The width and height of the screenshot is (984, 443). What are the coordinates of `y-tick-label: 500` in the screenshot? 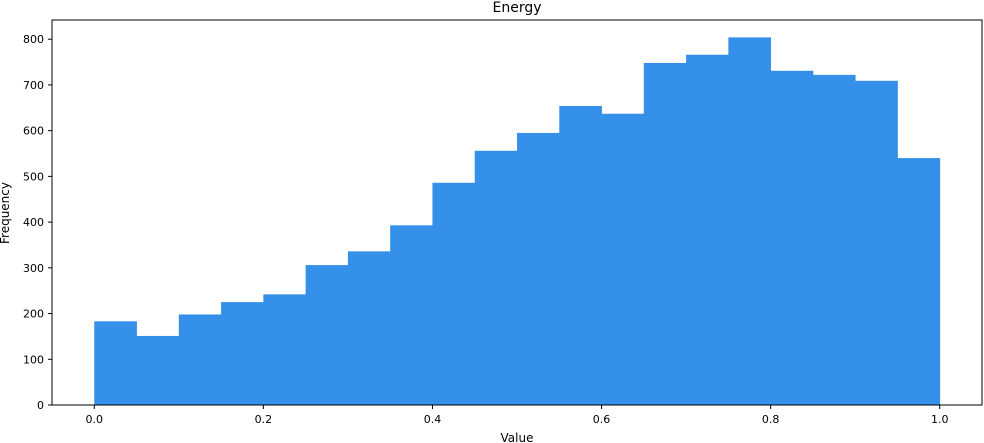 It's located at (33, 176).